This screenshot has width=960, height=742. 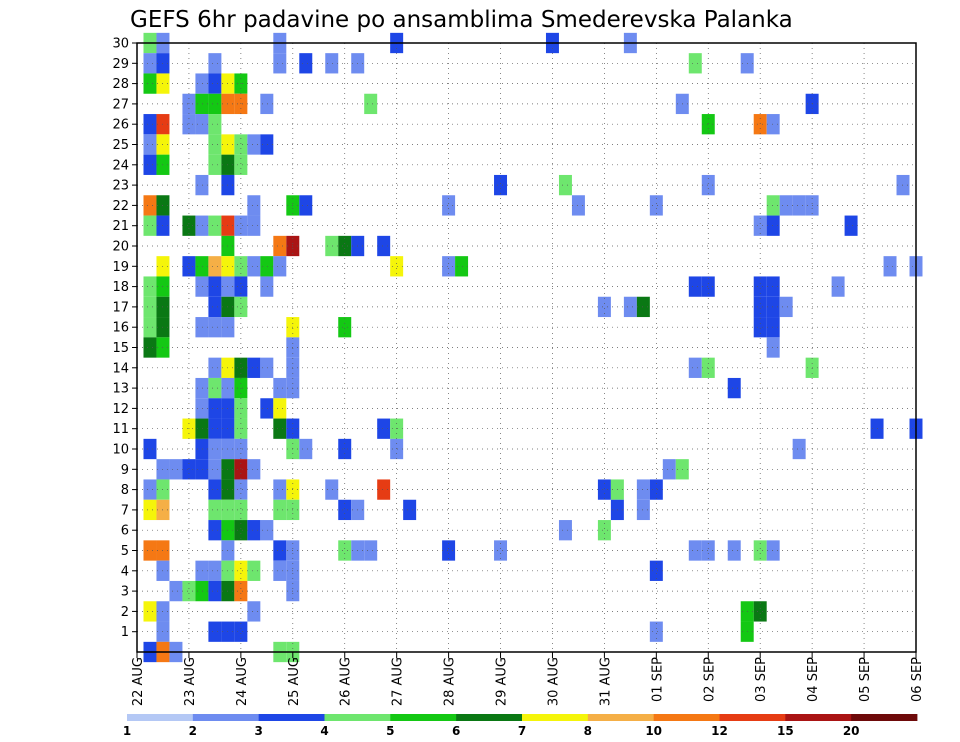 I want to click on y-tick-label: 14, so click(x=120, y=368).